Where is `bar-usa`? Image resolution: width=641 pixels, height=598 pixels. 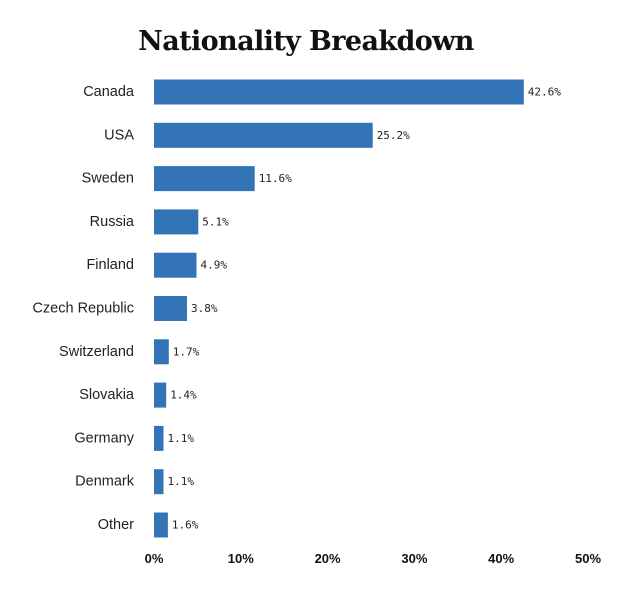
bar-usa is located at coordinates (263, 135).